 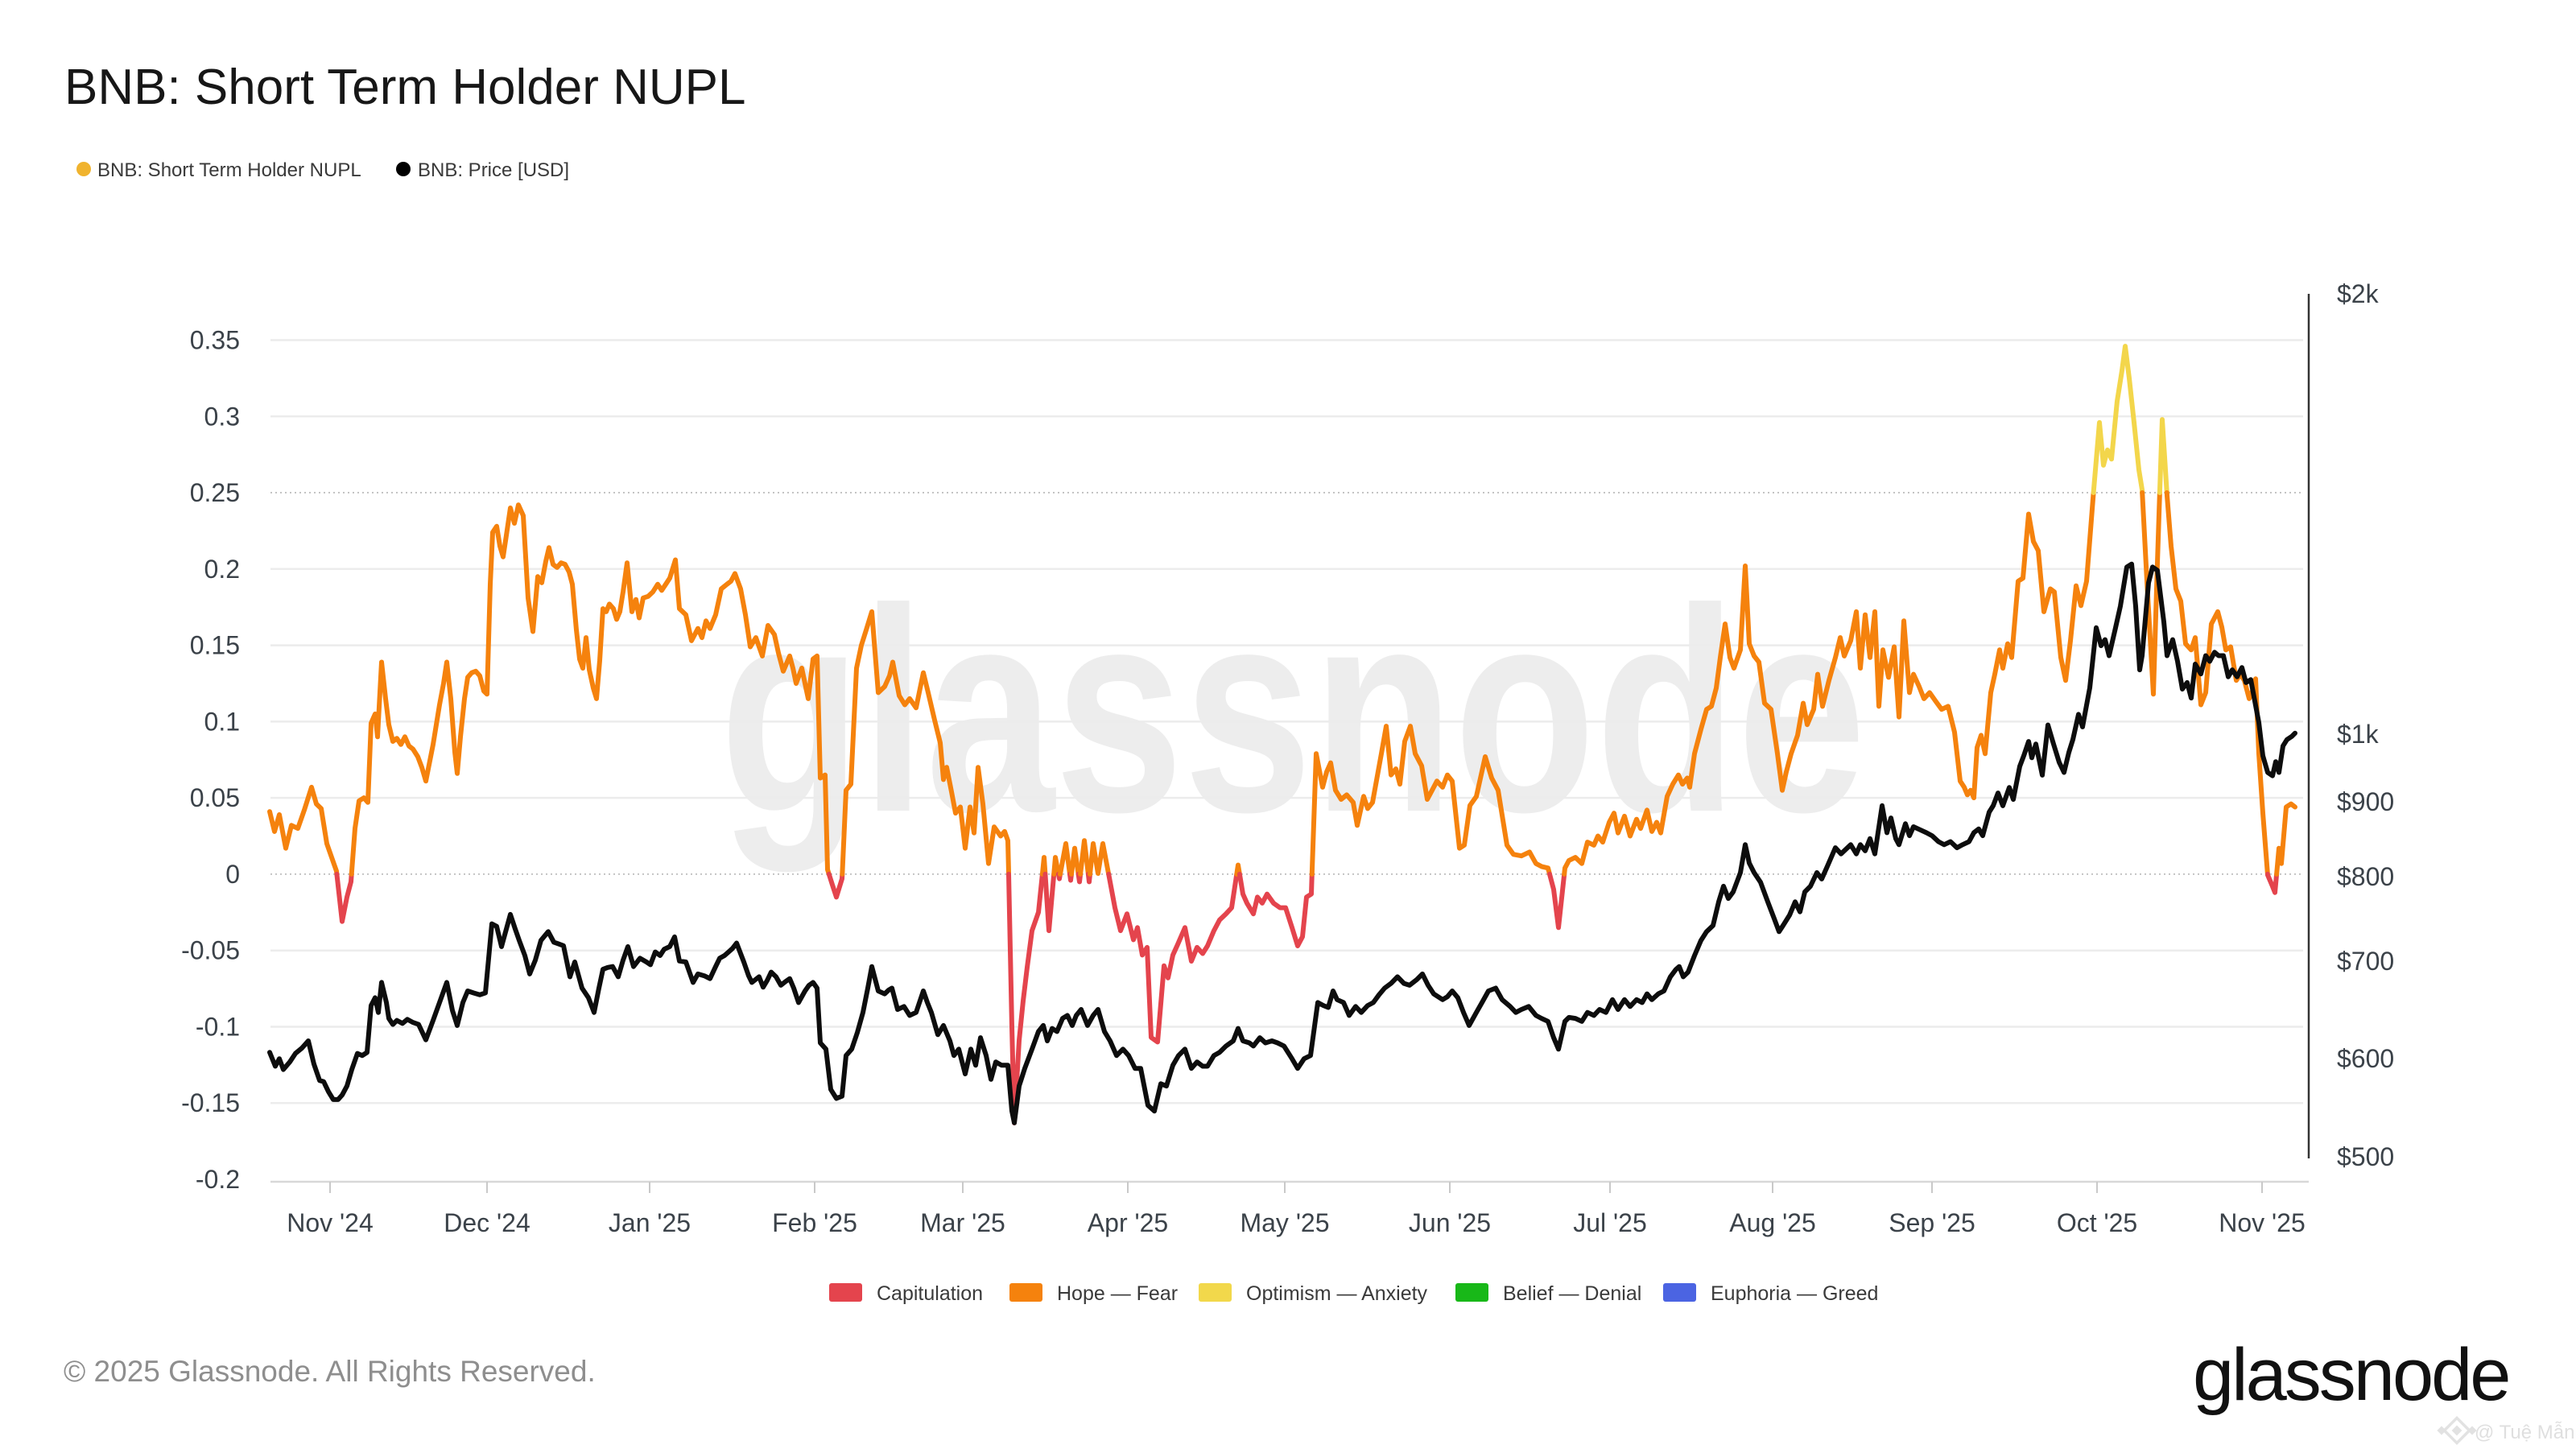 What do you see at coordinates (814, 1222) in the screenshot?
I see `svg-text: Feb '25` at bounding box center [814, 1222].